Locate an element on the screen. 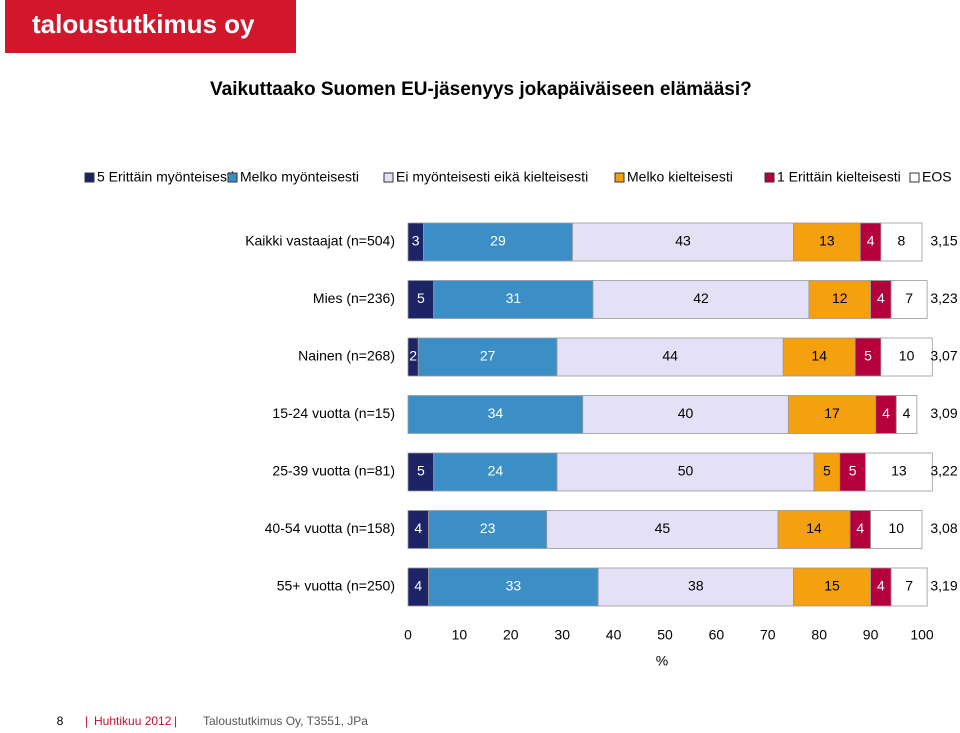  category-label: 55+ vuotta (n=250) is located at coordinates (336, 586).